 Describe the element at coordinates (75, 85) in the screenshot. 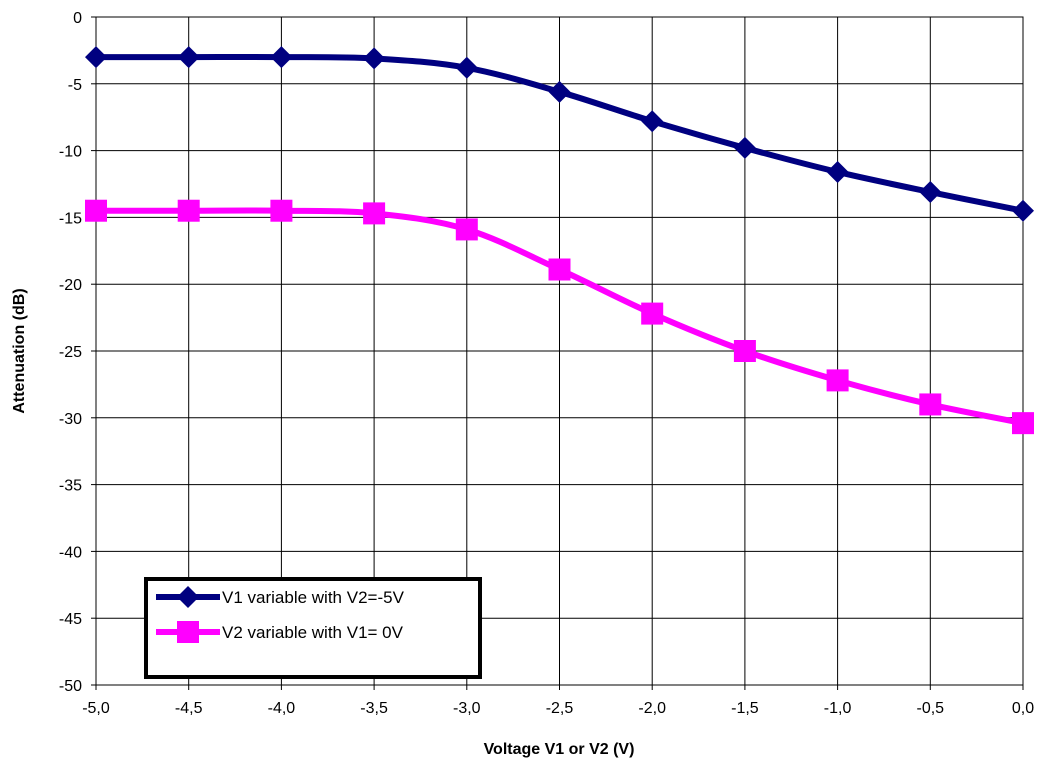

I see `y-tick-label: -5` at that location.